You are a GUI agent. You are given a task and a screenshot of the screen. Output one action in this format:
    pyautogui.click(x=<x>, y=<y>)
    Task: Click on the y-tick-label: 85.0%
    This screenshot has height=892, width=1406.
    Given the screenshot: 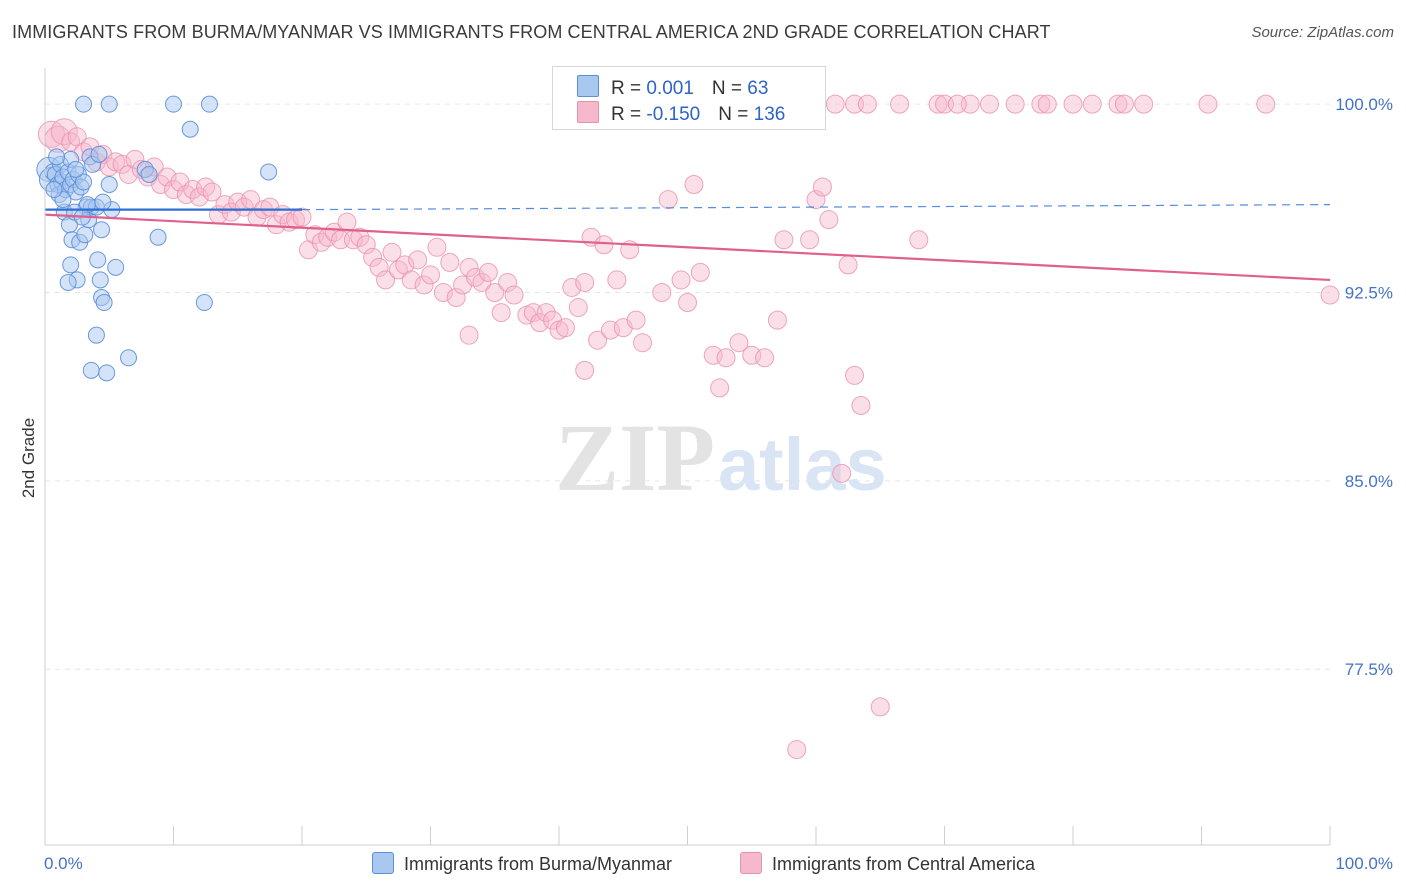 What is the action you would take?
    pyautogui.click(x=1369, y=481)
    